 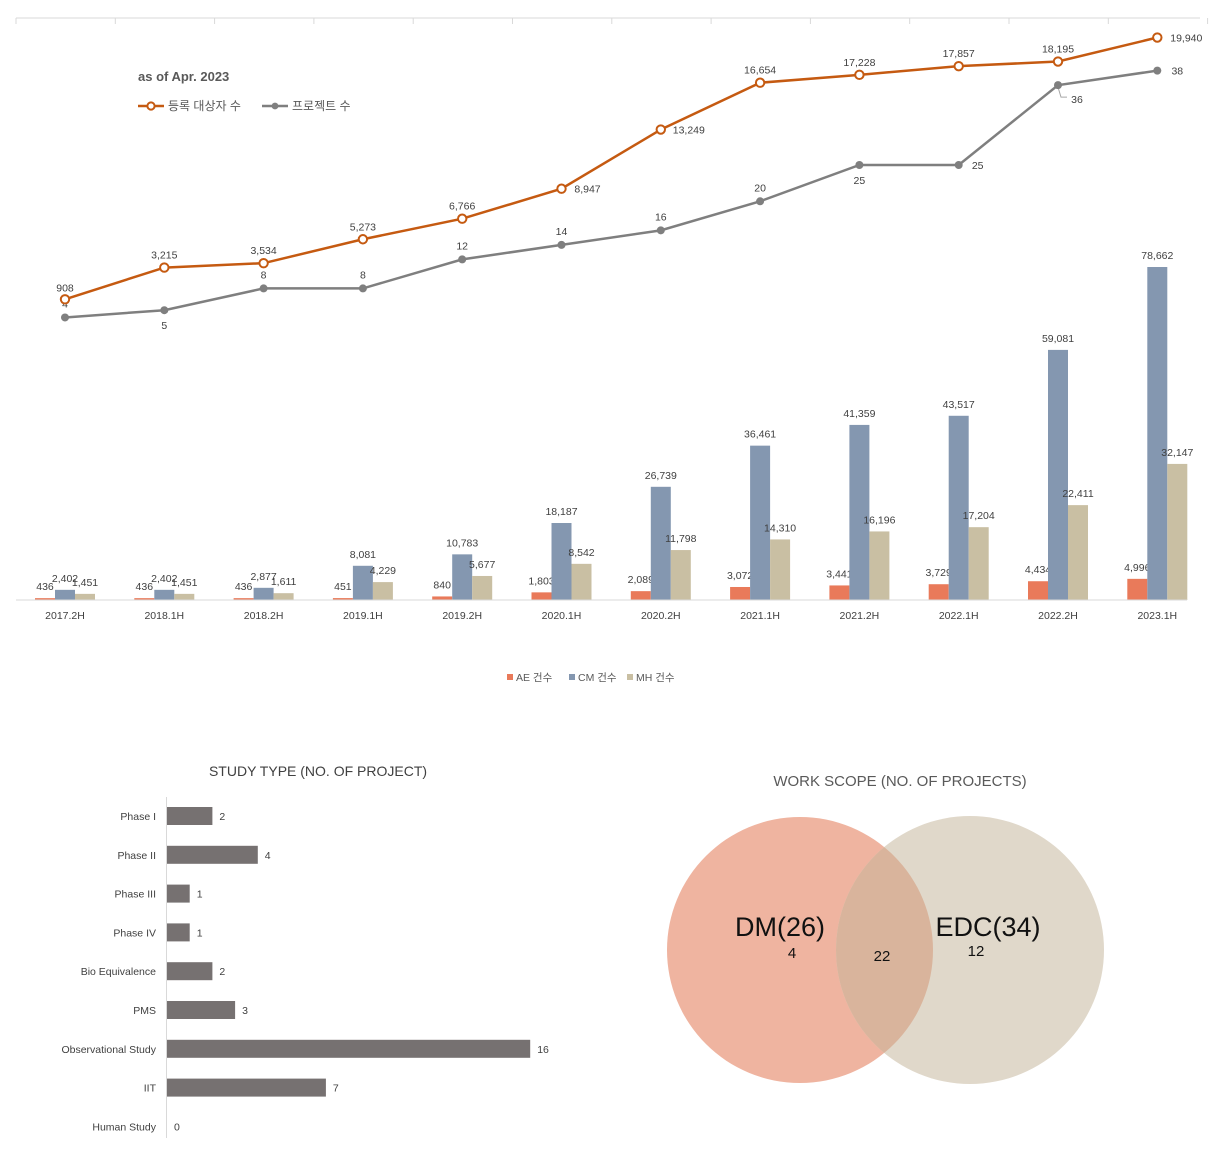 I want to click on bar-label-cm-2018.2H: 2,877, so click(x=263, y=577).